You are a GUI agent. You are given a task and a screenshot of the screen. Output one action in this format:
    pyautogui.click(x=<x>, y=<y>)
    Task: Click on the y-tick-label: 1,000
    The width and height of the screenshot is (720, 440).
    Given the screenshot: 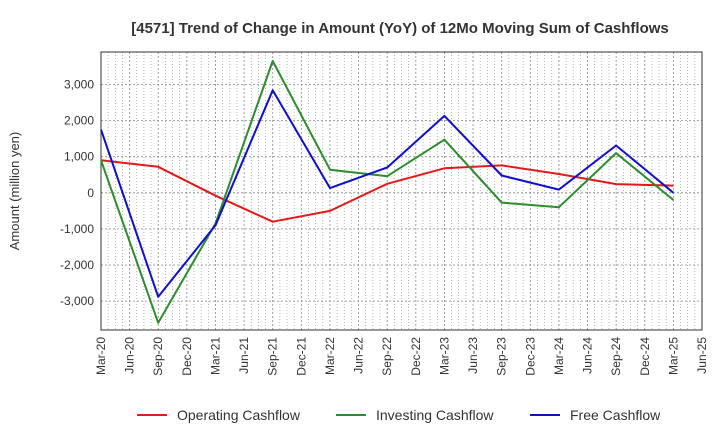 What is the action you would take?
    pyautogui.click(x=79, y=157)
    